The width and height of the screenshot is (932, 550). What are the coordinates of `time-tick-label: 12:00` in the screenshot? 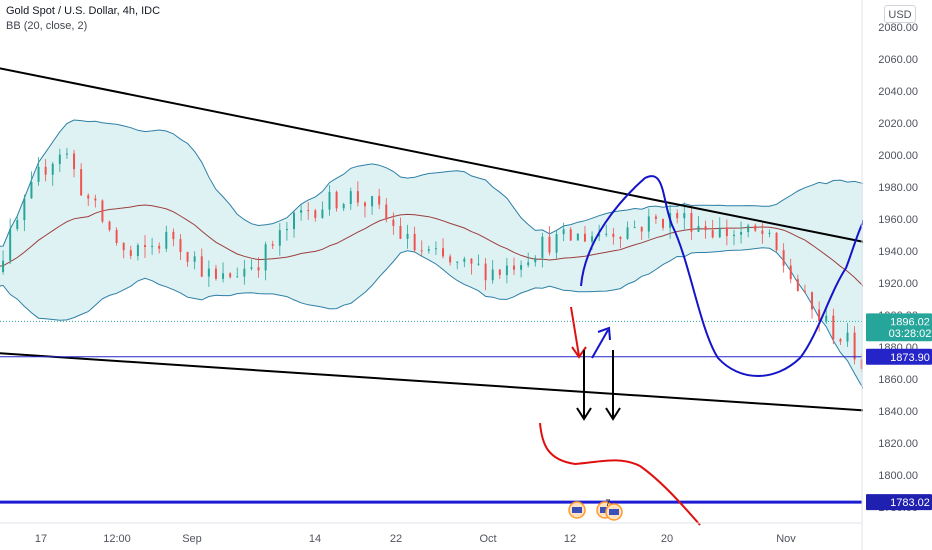 It's located at (117, 539).